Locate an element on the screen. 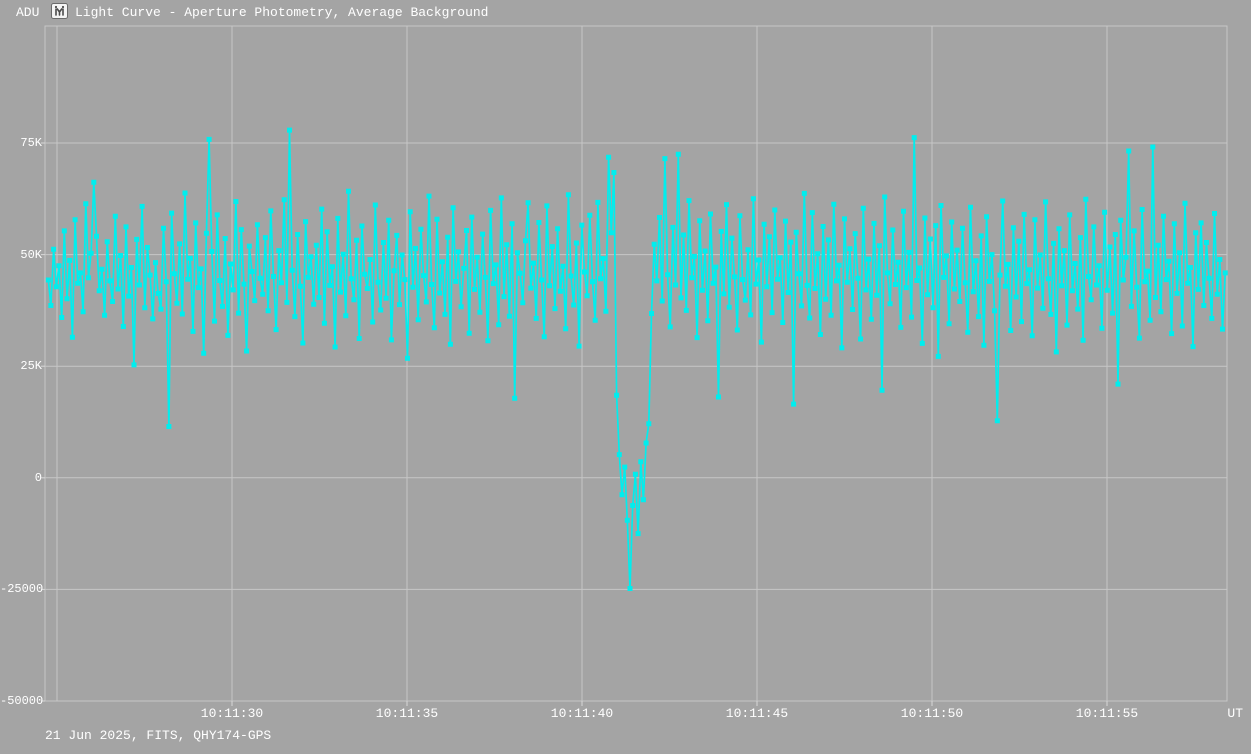 The image size is (1251, 754). recording-info-status: 21 Jun 2025, FITS, QHY174-GPS is located at coordinates (158, 735).